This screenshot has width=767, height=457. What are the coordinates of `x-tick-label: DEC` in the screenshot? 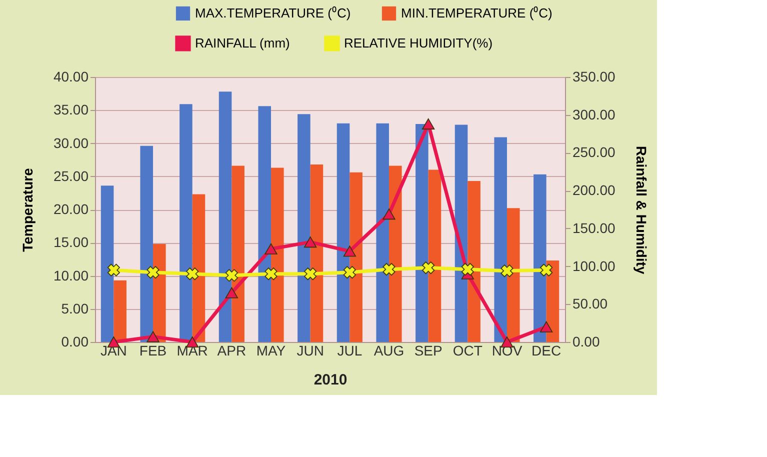 It's located at (547, 350).